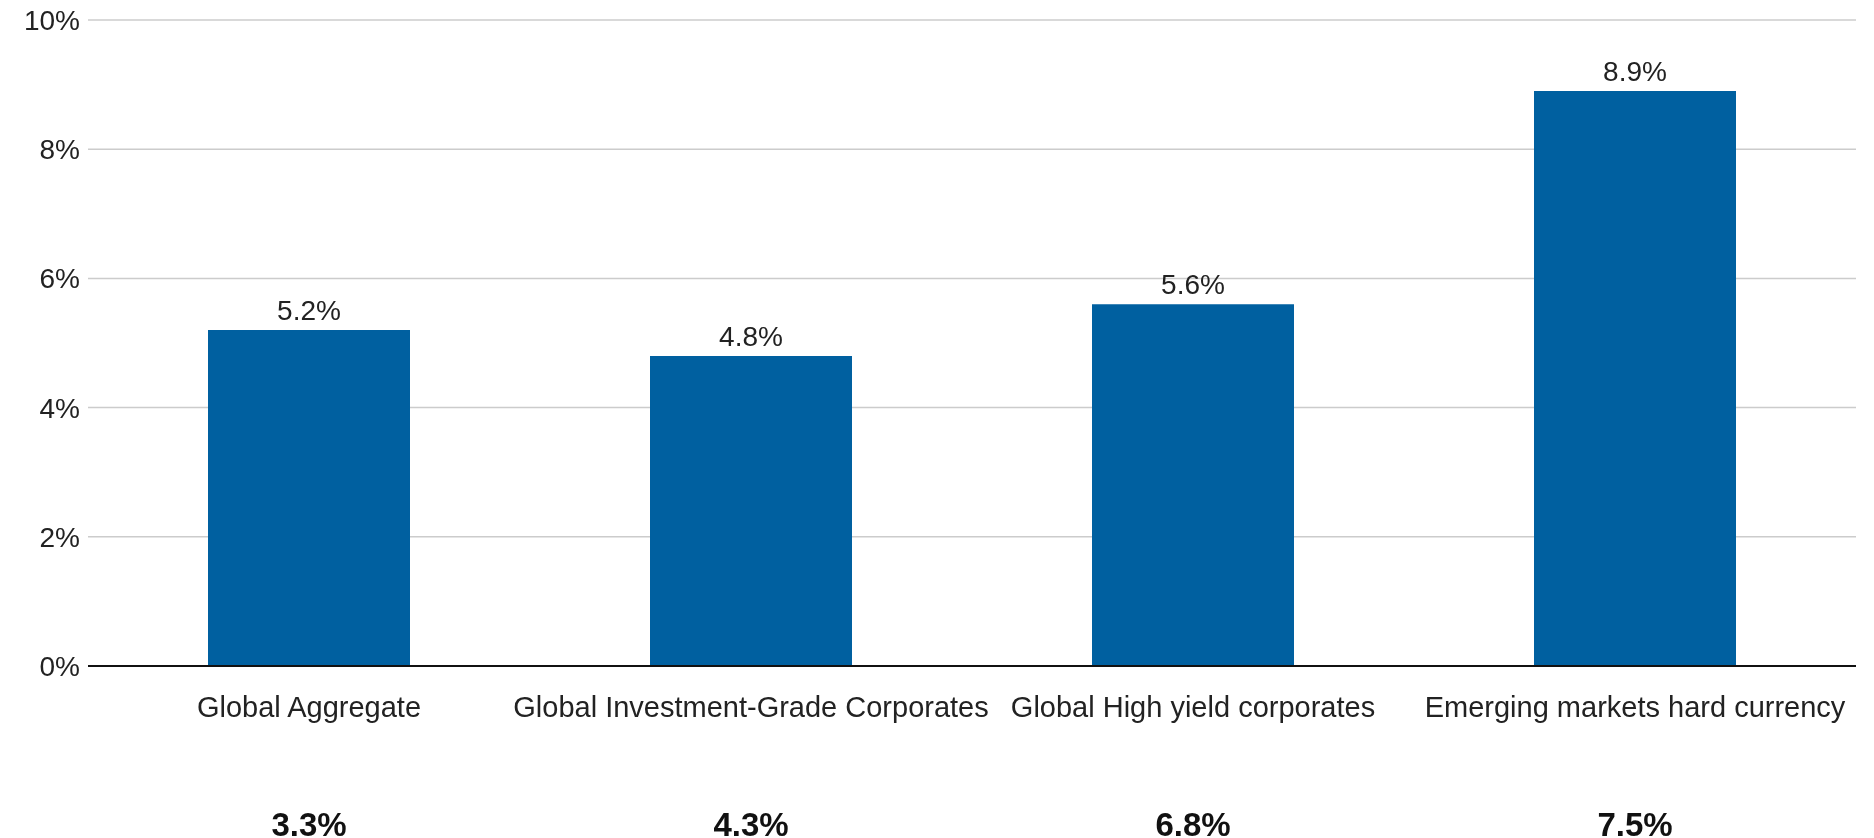 The height and width of the screenshot is (838, 1874). Describe the element at coordinates (51, 20) in the screenshot. I see `y-tick-label: 10%` at that location.